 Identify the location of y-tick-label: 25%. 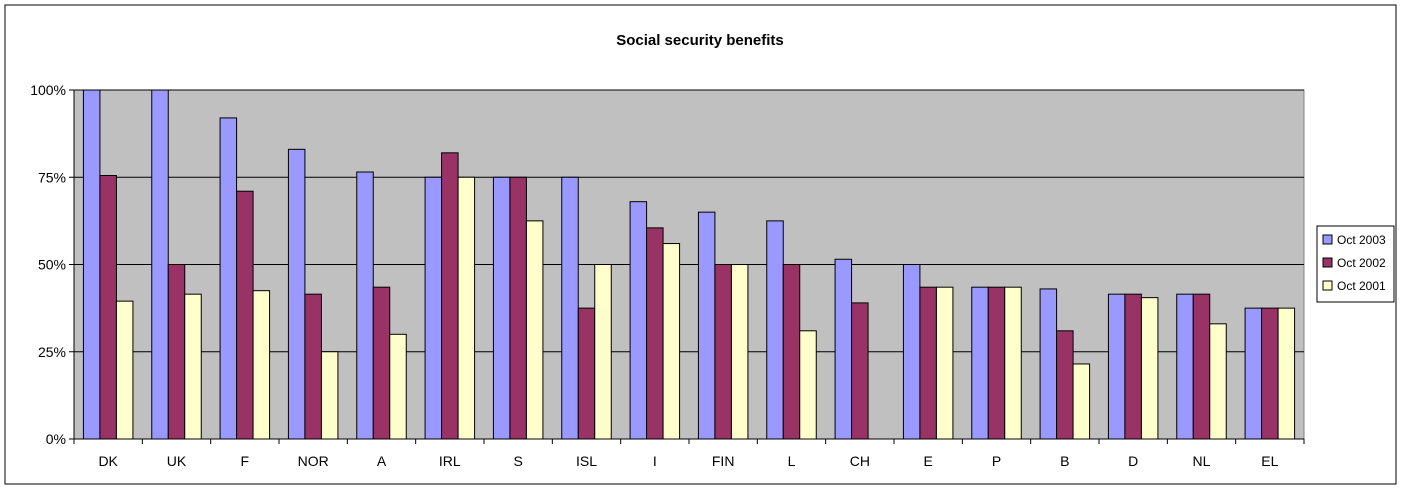
(52, 352).